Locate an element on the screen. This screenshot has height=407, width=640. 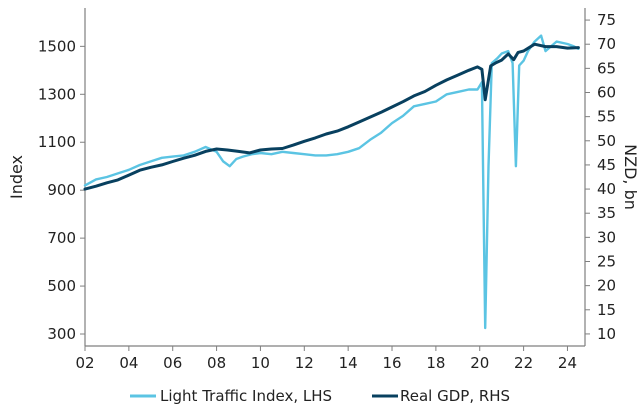
y-right-tick-label: 10 is located at coordinates (606, 334).